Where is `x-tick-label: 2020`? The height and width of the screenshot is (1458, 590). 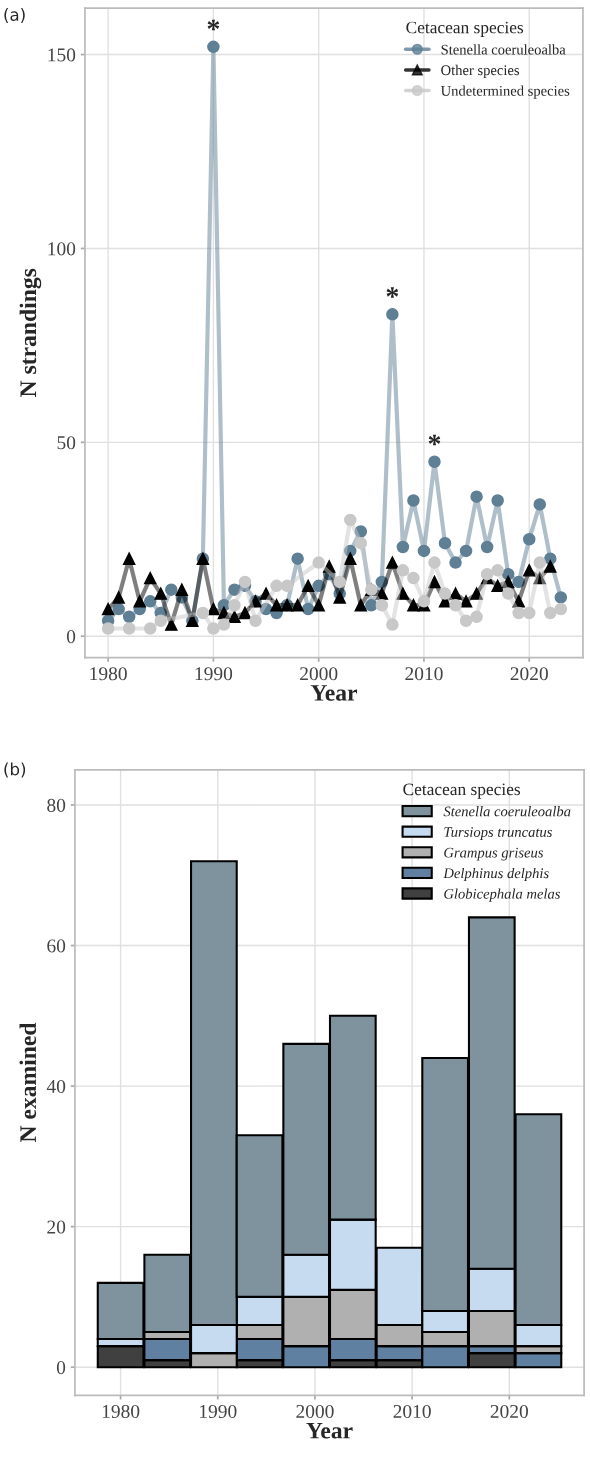 x-tick-label: 2020 is located at coordinates (509, 1411).